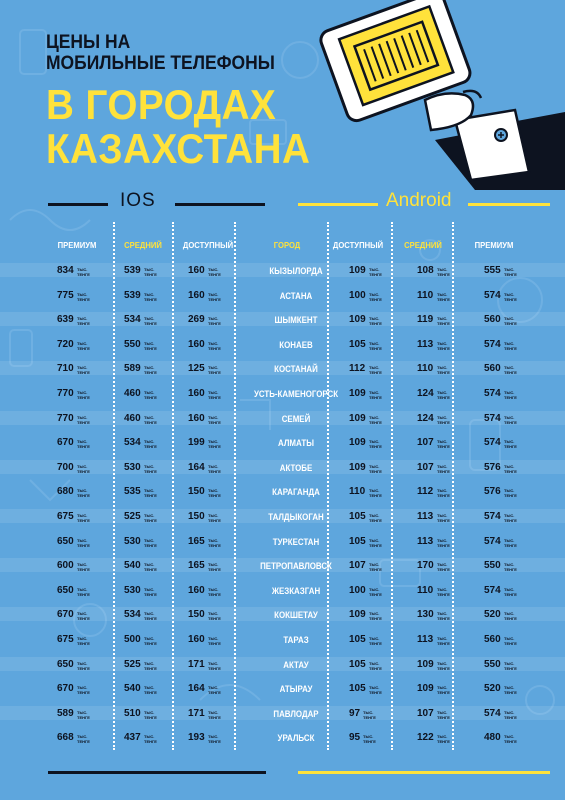 The height and width of the screenshot is (800, 565). I want to click on header-android-budget: ДОСТУПНЫЙ, so click(358, 245).